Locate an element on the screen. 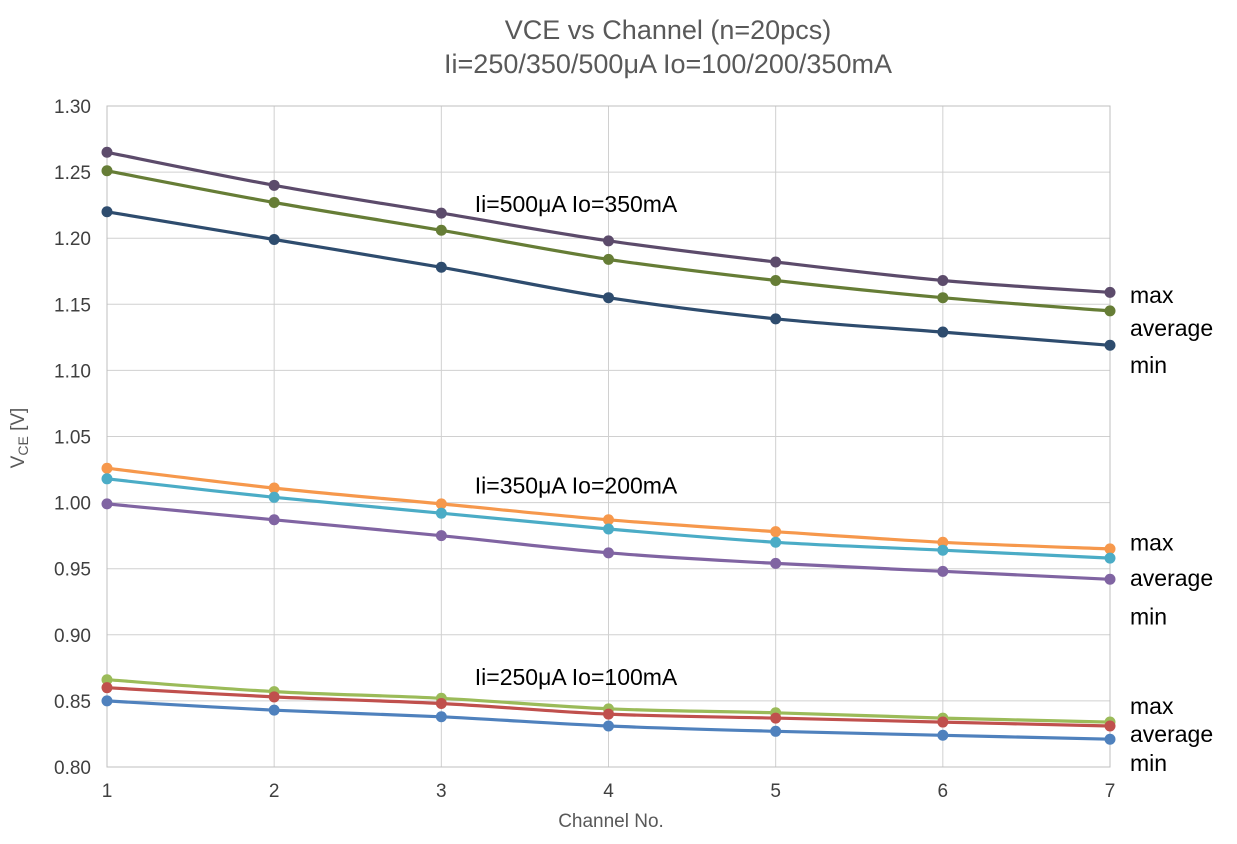  annotation-label: Ii=500μA Io=350mA is located at coordinates (576, 204).